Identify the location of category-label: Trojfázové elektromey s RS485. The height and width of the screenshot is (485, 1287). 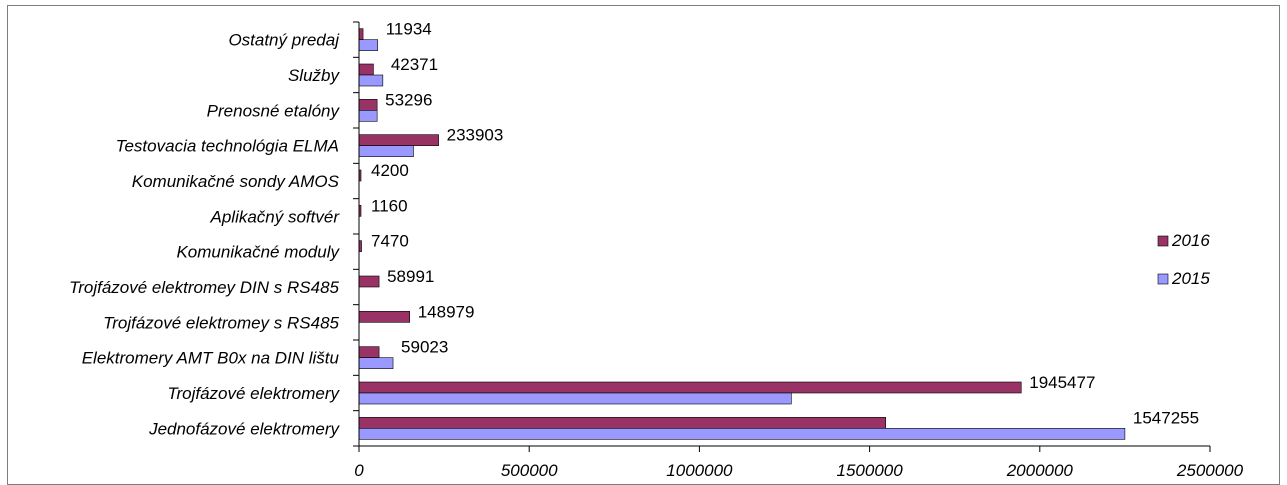
(221, 322).